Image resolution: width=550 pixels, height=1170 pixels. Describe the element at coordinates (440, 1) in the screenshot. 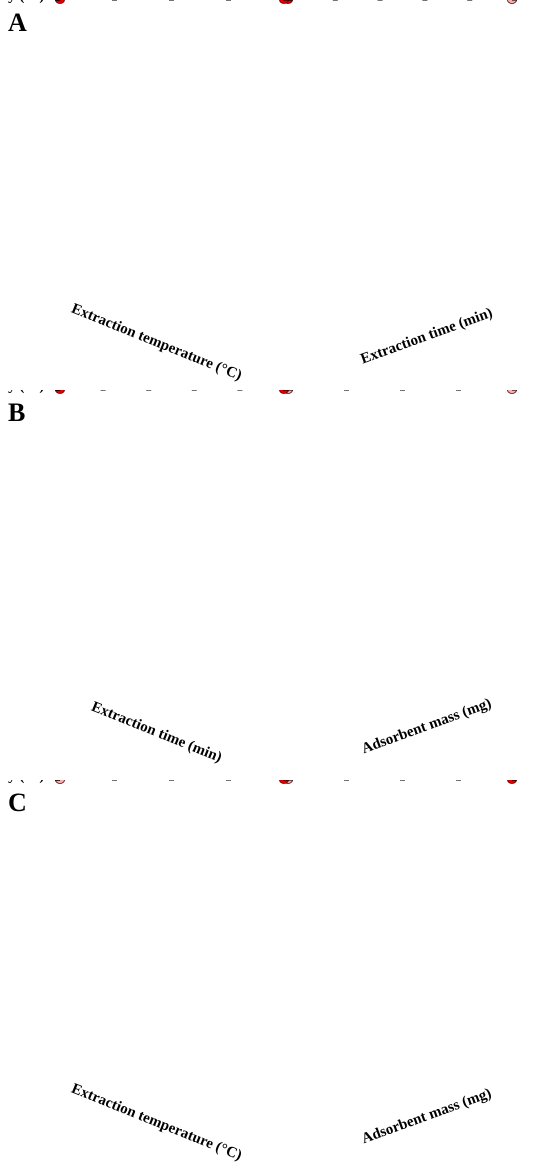

I see `y-tick-label: 35.00` at that location.